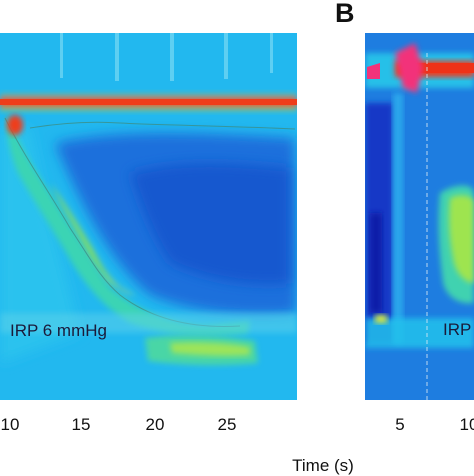 Image resolution: width=474 pixels, height=476 pixels. What do you see at coordinates (345, 14) in the screenshot?
I see `panel-label-b: B` at bounding box center [345, 14].